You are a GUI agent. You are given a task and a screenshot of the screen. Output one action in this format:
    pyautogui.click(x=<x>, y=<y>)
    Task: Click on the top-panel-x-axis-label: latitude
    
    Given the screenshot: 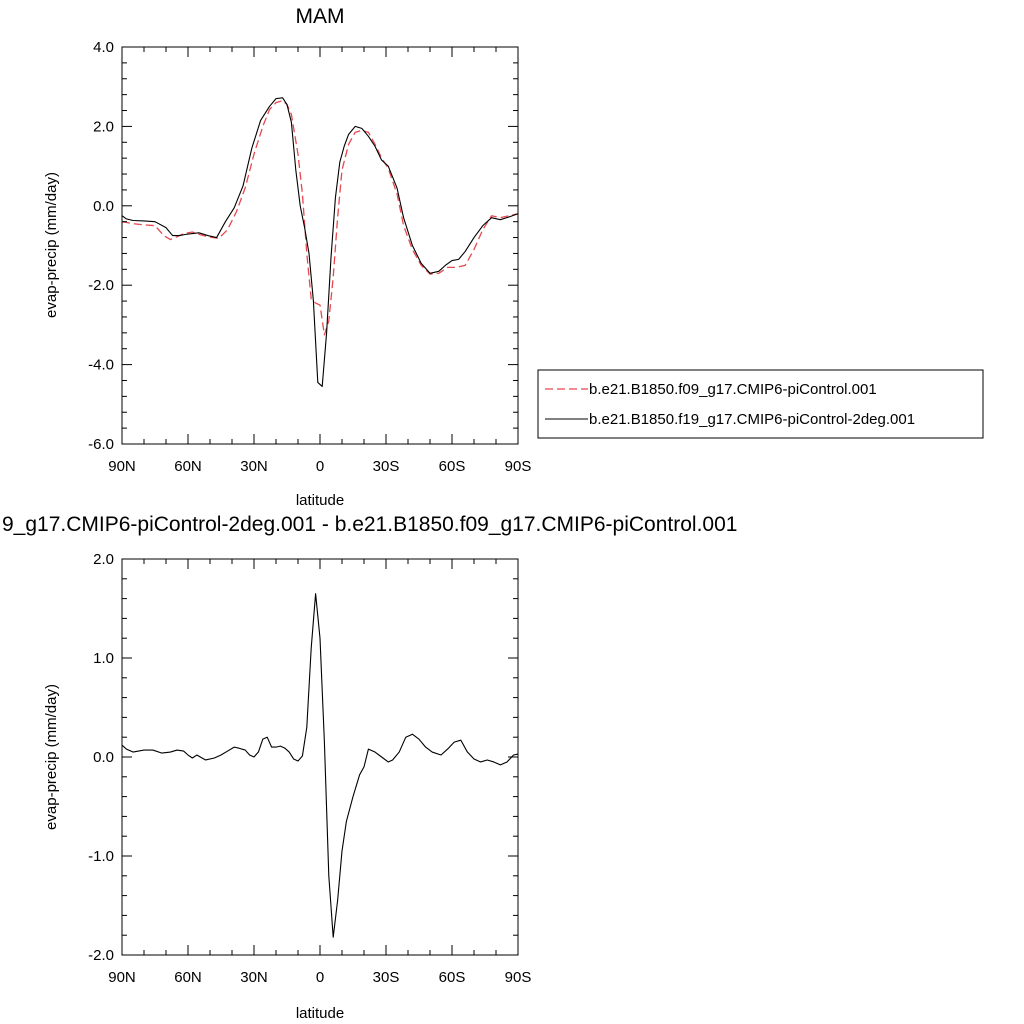 What is the action you would take?
    pyautogui.click(x=320, y=500)
    